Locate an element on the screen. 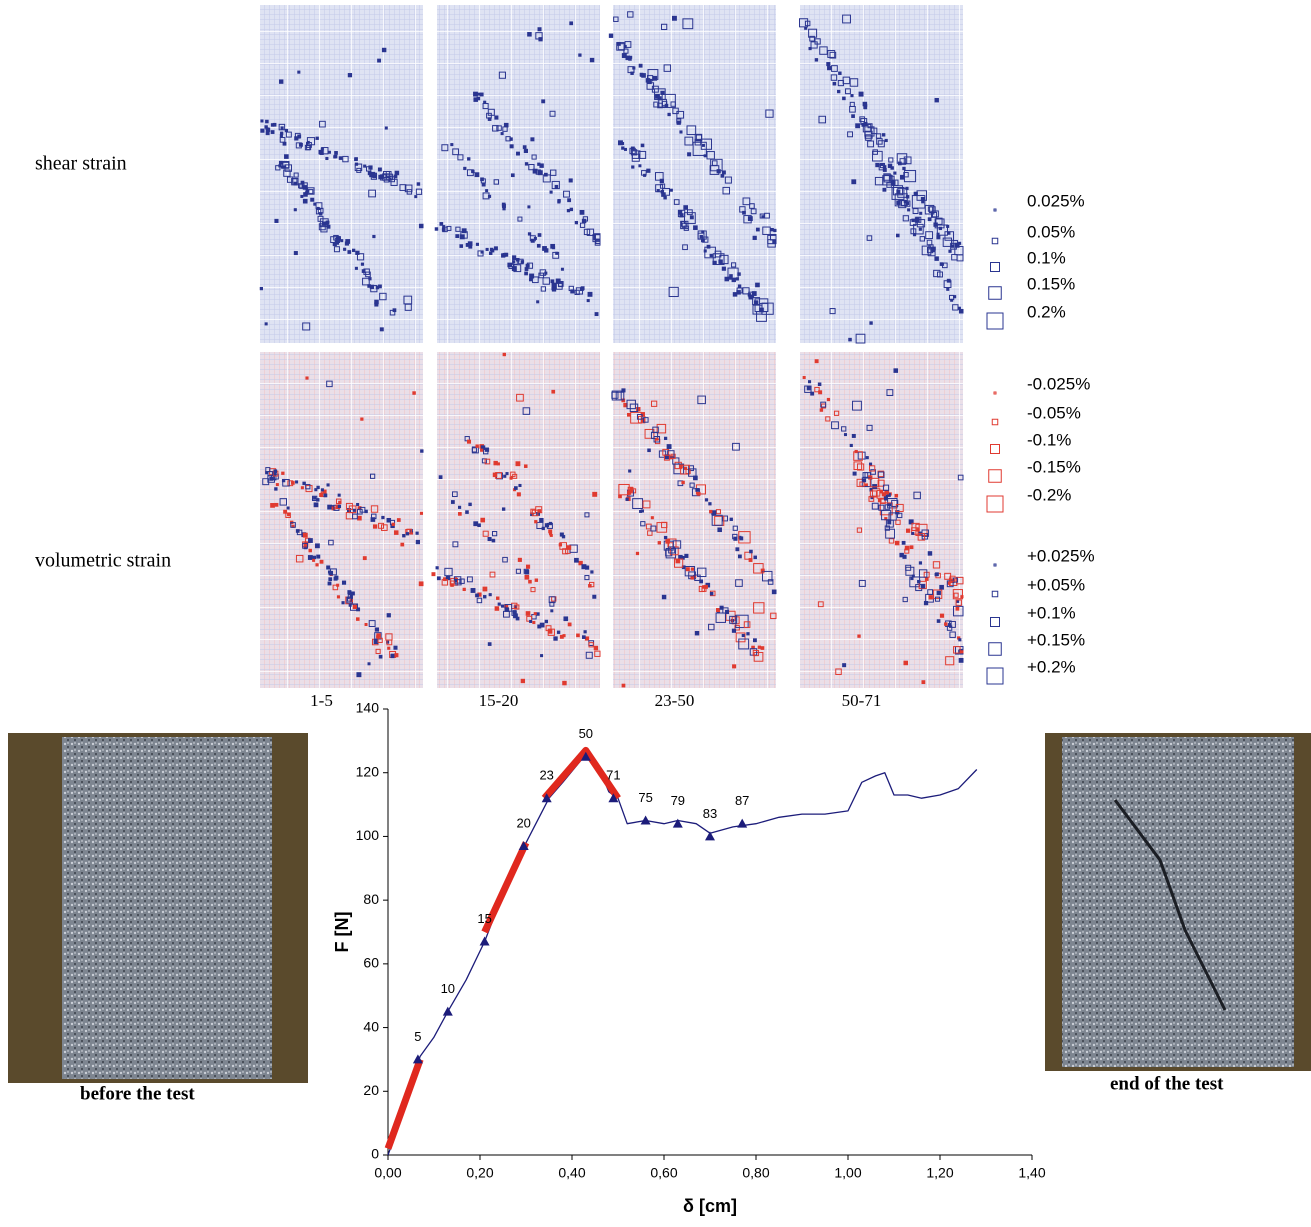 The height and width of the screenshot is (1227, 1311). legend-label: +0.2% is located at coordinates (1051, 666).